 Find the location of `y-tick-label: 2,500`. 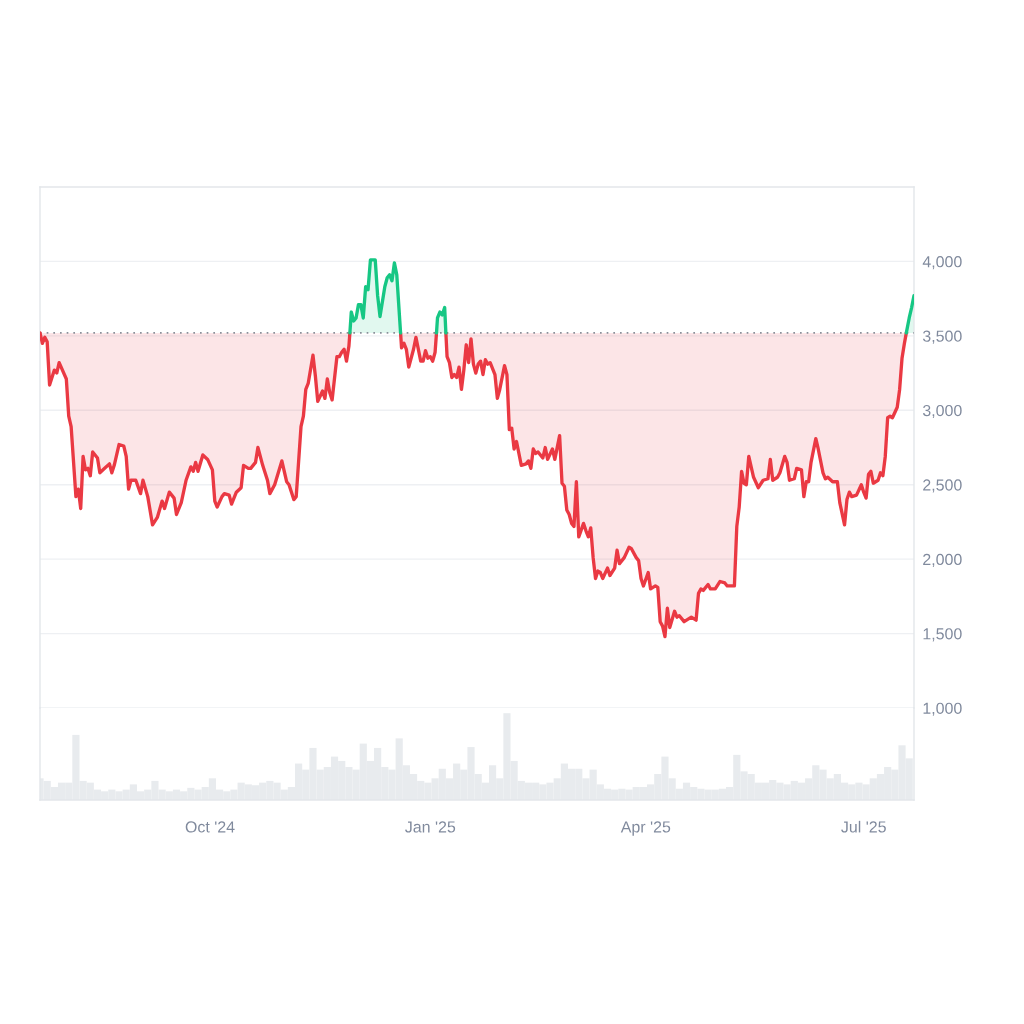

y-tick-label: 2,500 is located at coordinates (942, 486).